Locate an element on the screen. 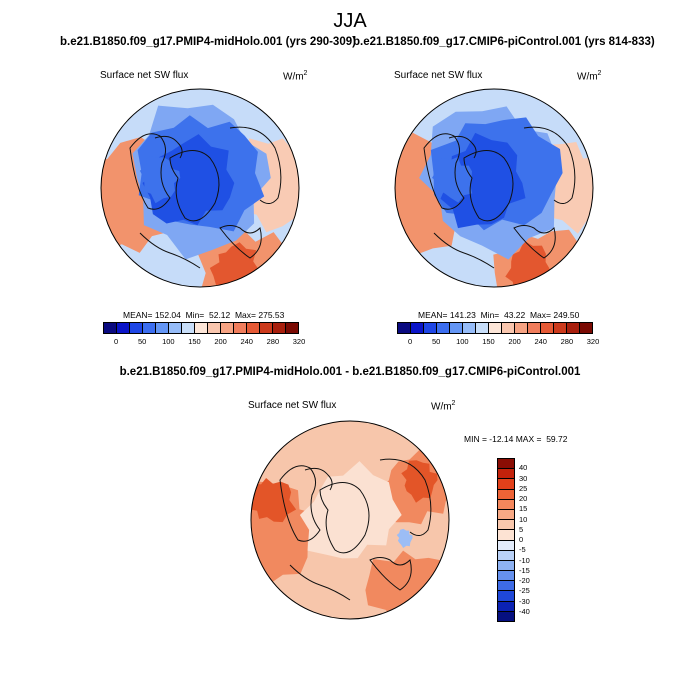 The image size is (700, 700). colorbar-tick-label: -30 is located at coordinates (524, 601).